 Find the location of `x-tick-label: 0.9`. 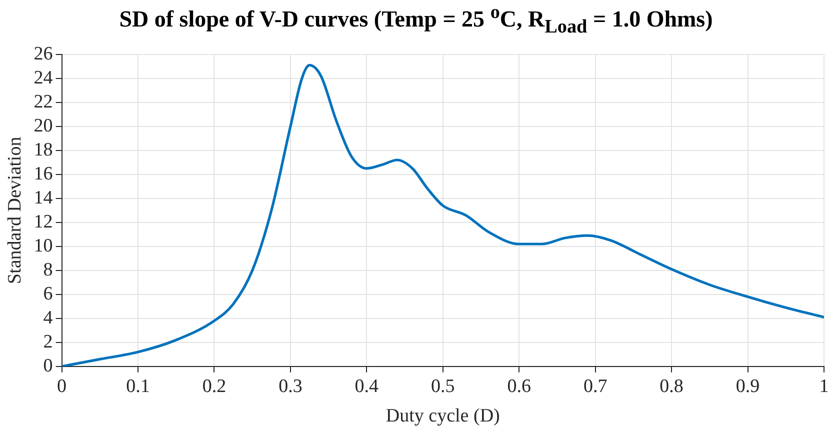

x-tick-label: 0.9 is located at coordinates (748, 386).